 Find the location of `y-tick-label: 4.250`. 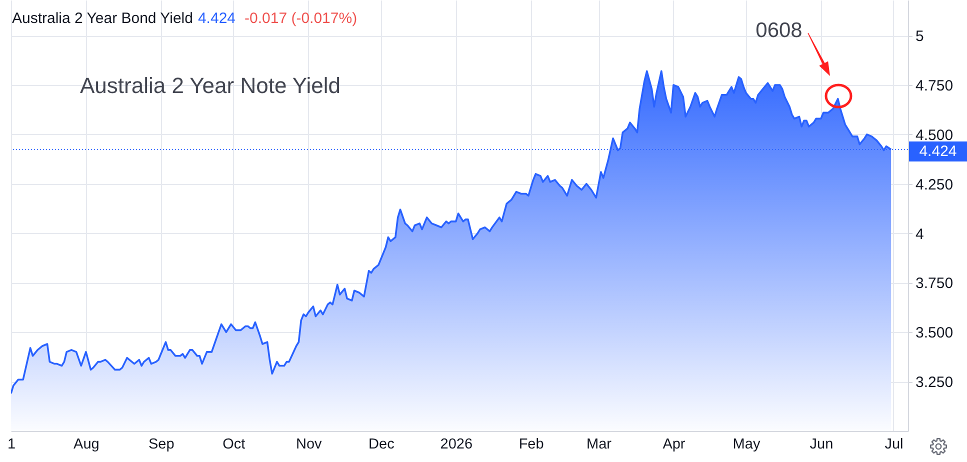

y-tick-label: 4.250 is located at coordinates (935, 185).